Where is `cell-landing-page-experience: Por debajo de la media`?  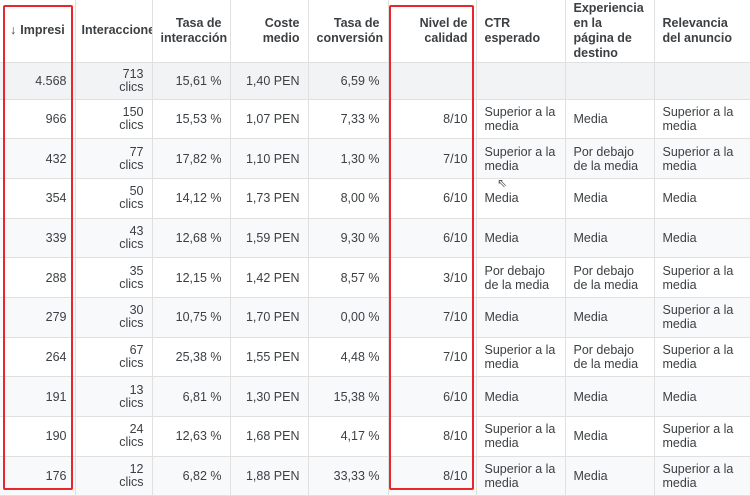
cell-landing-page-experience: Por debajo de la media is located at coordinates (610, 277).